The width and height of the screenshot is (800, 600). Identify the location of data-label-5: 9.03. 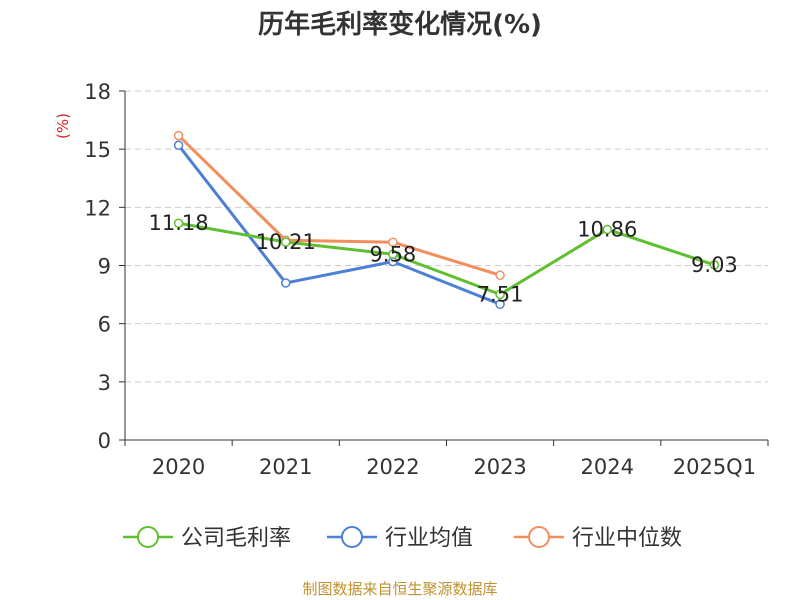
(714, 265).